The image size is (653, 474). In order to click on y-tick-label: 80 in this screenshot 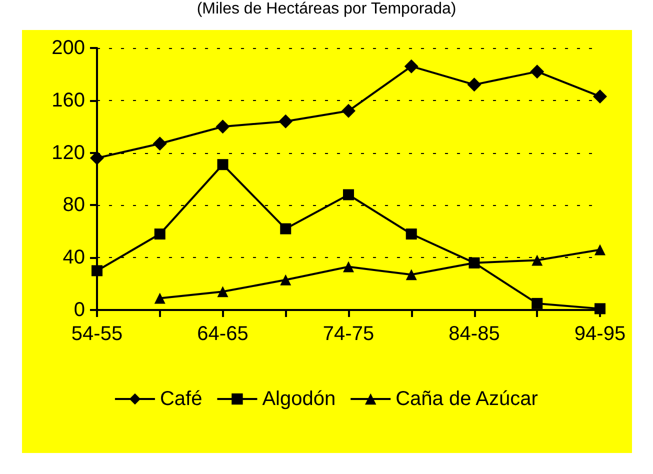, I will do `click(73, 205)`.